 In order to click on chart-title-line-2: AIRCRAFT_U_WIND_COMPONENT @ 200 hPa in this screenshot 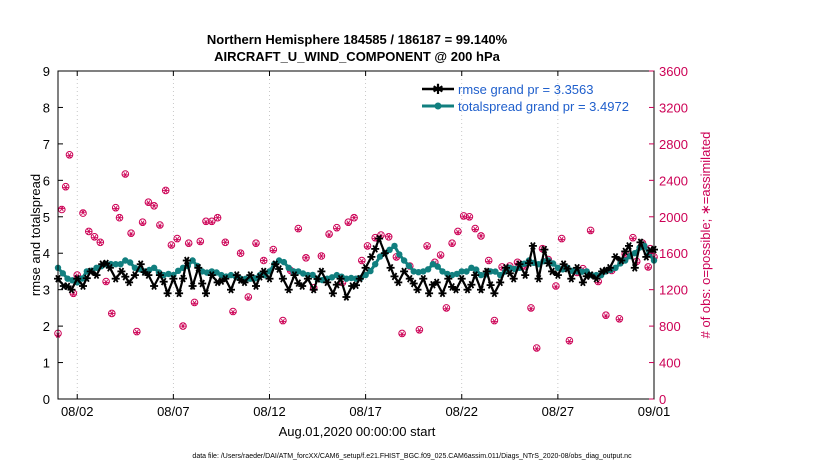, I will do `click(357, 56)`.